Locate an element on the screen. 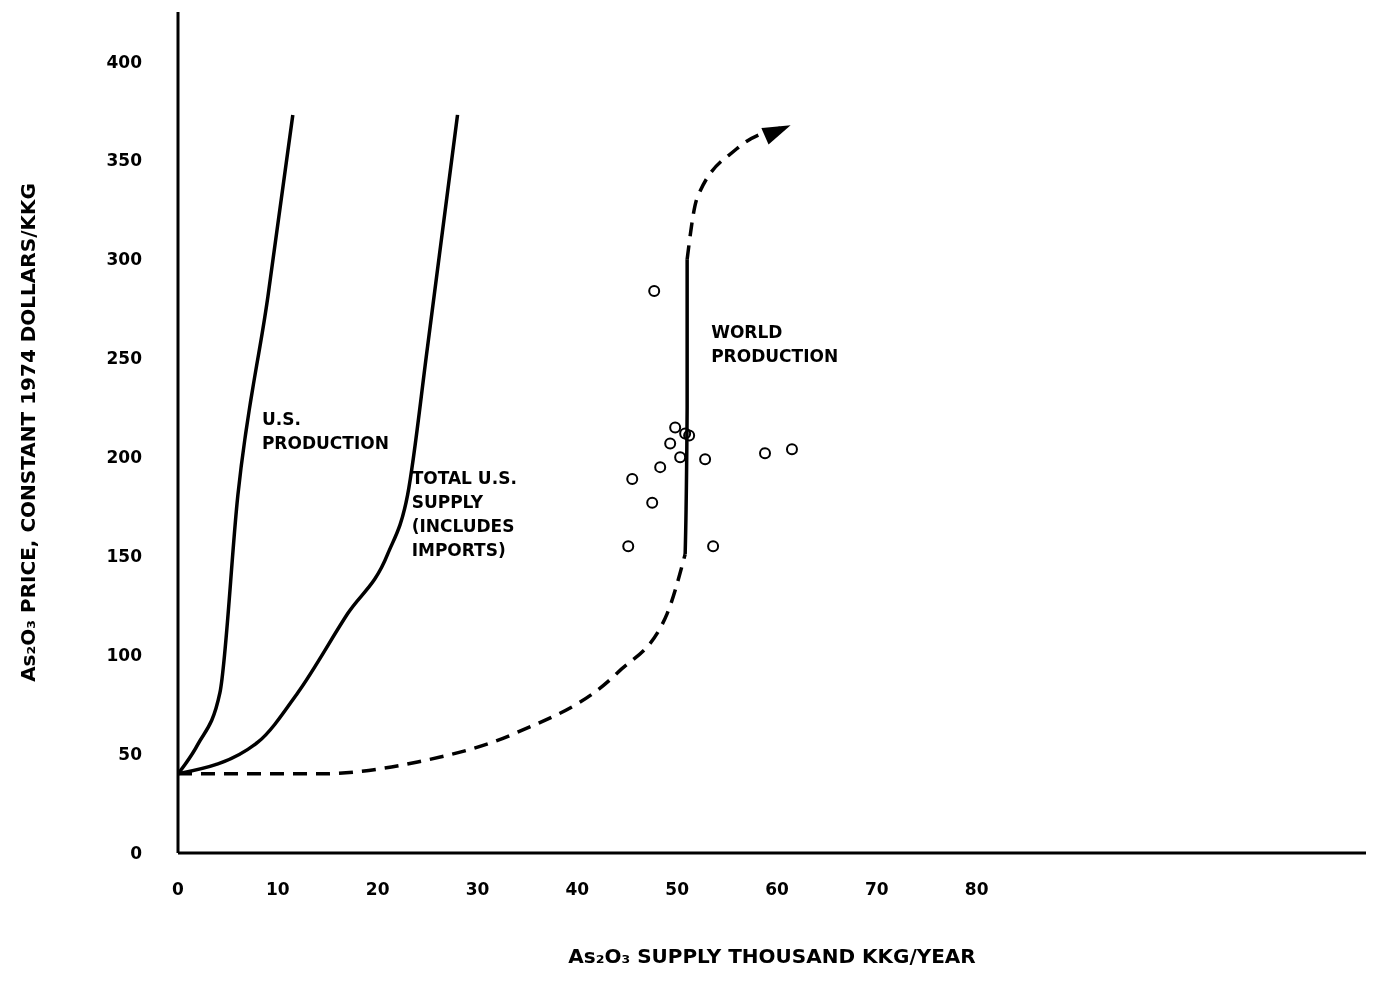 The height and width of the screenshot is (989, 1374). x-tick-label: 80 is located at coordinates (976, 889).